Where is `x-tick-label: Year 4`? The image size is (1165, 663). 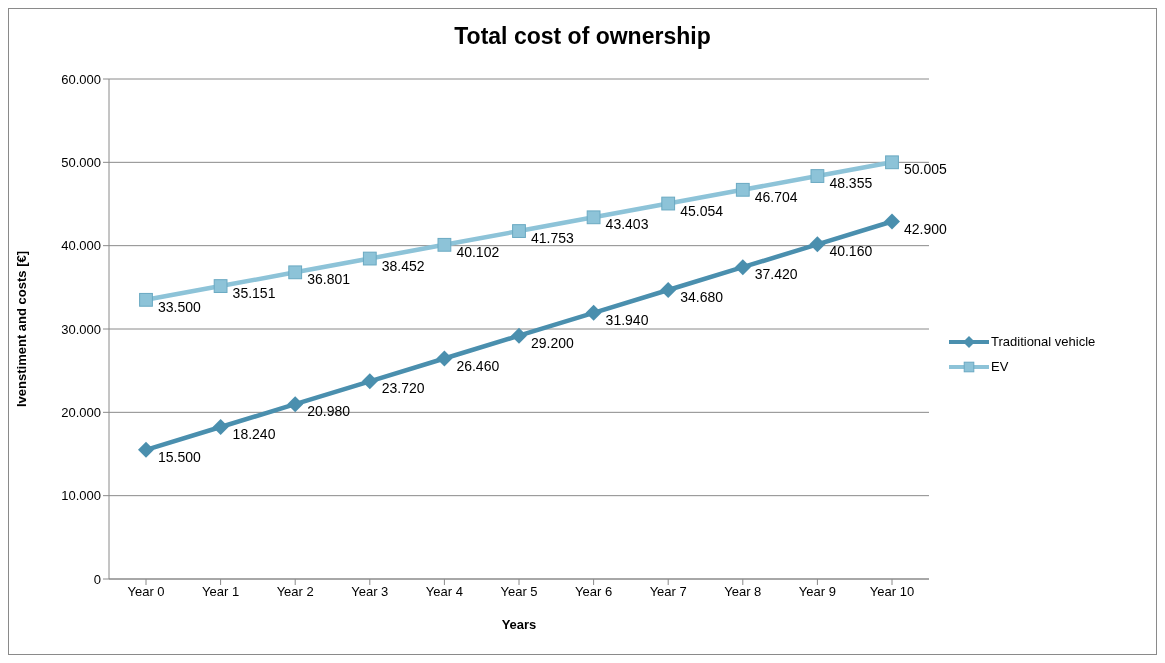 x-tick-label: Year 4 is located at coordinates (444, 592).